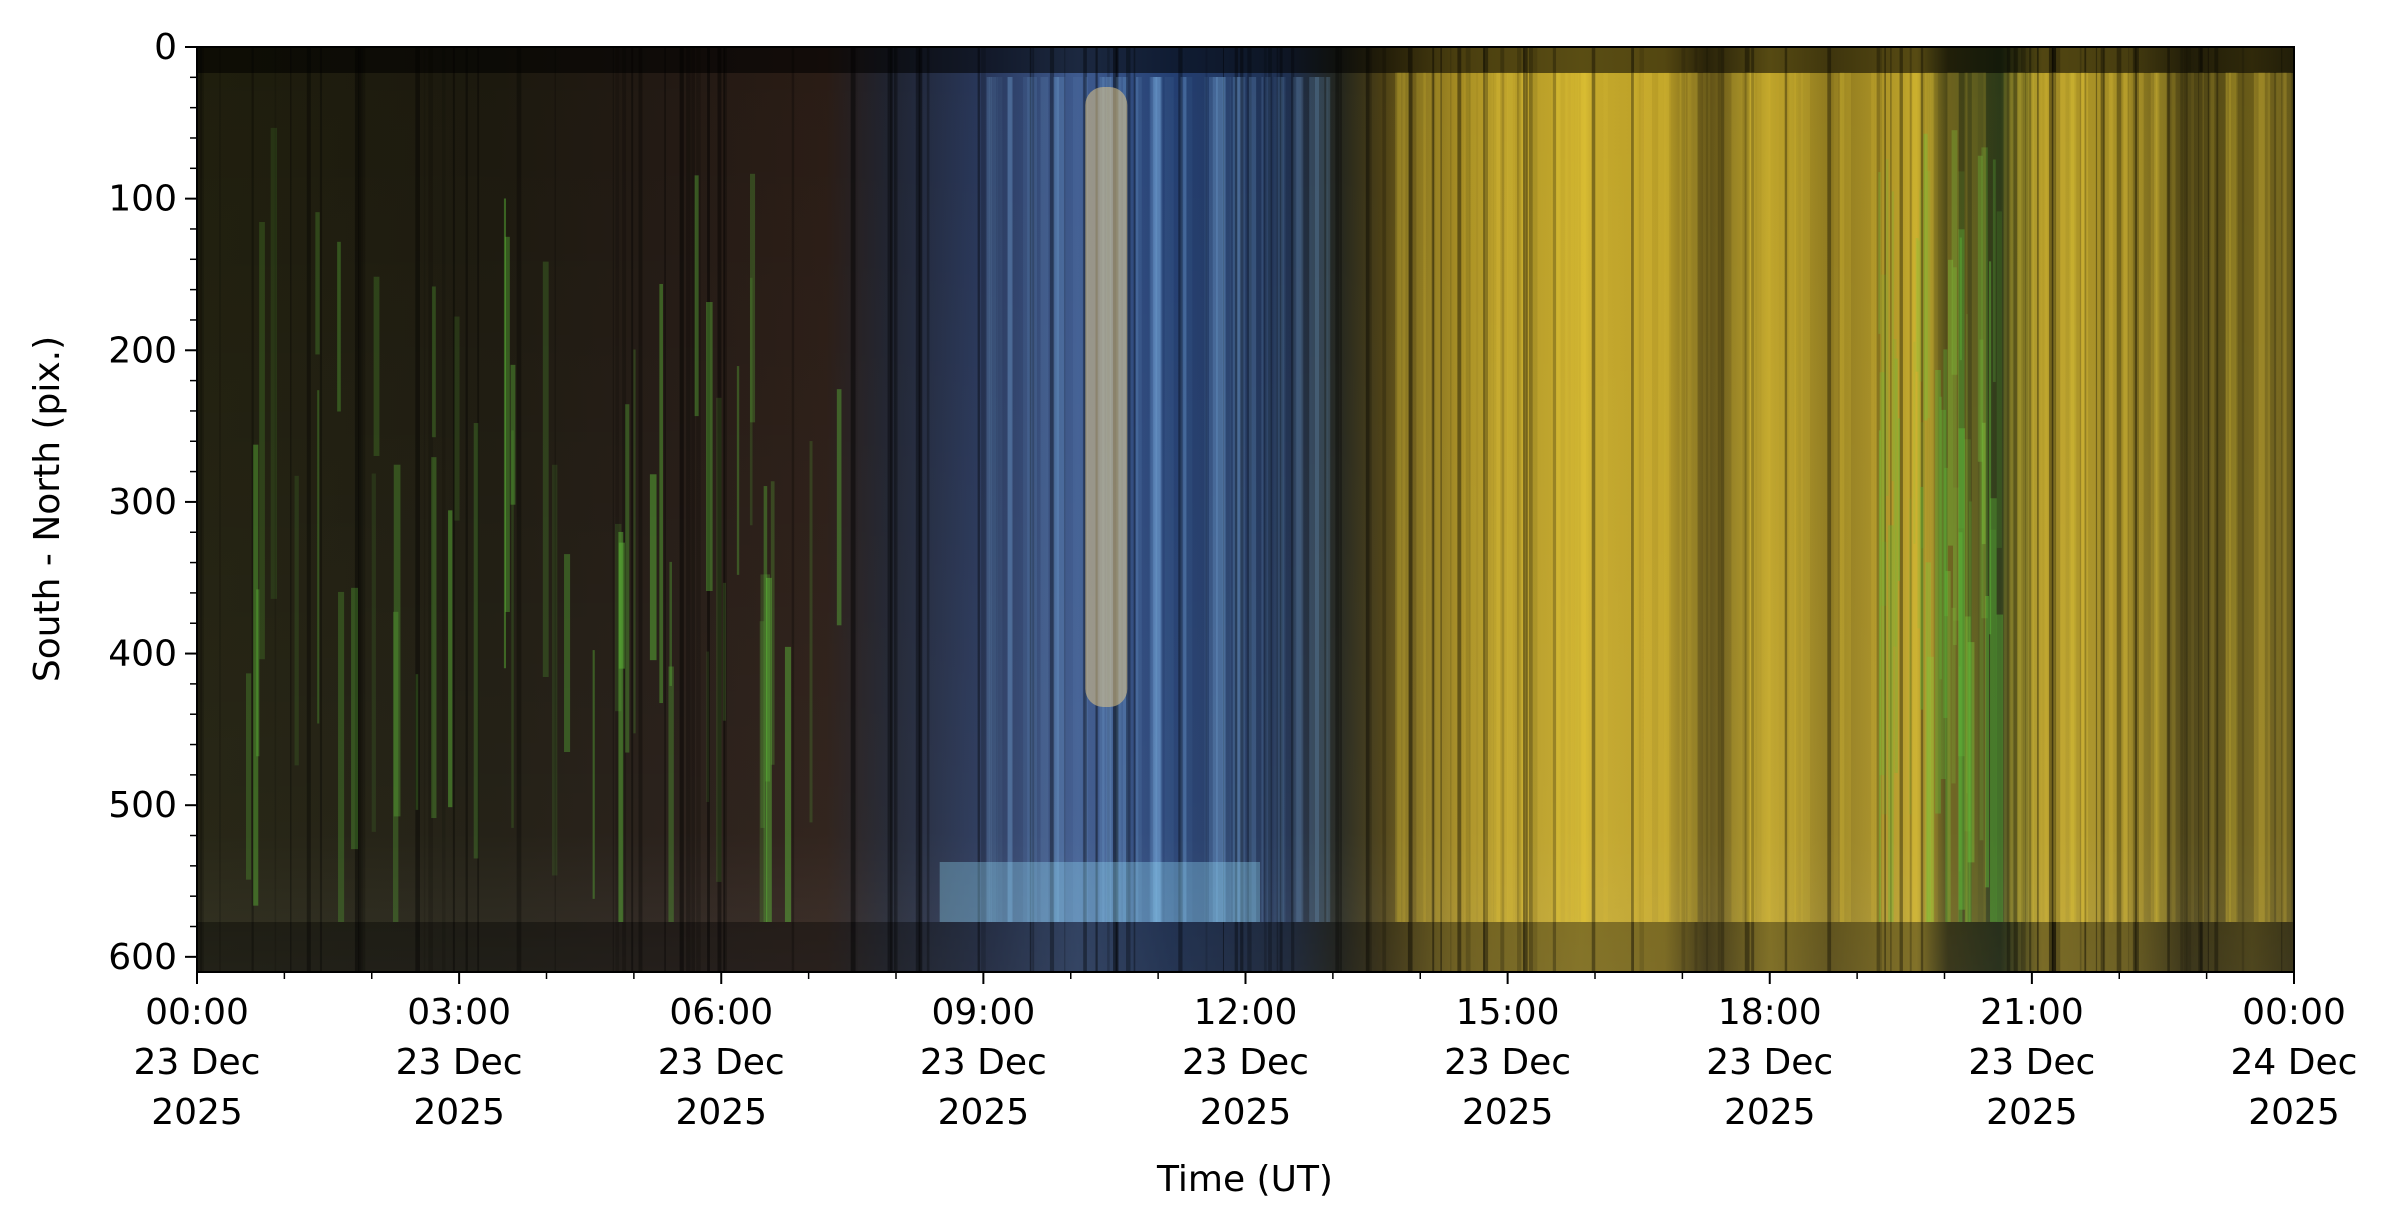 This screenshot has height=1227, width=2393. What do you see at coordinates (459, 1012) in the screenshot?
I see `x-tick-label: 03:00` at bounding box center [459, 1012].